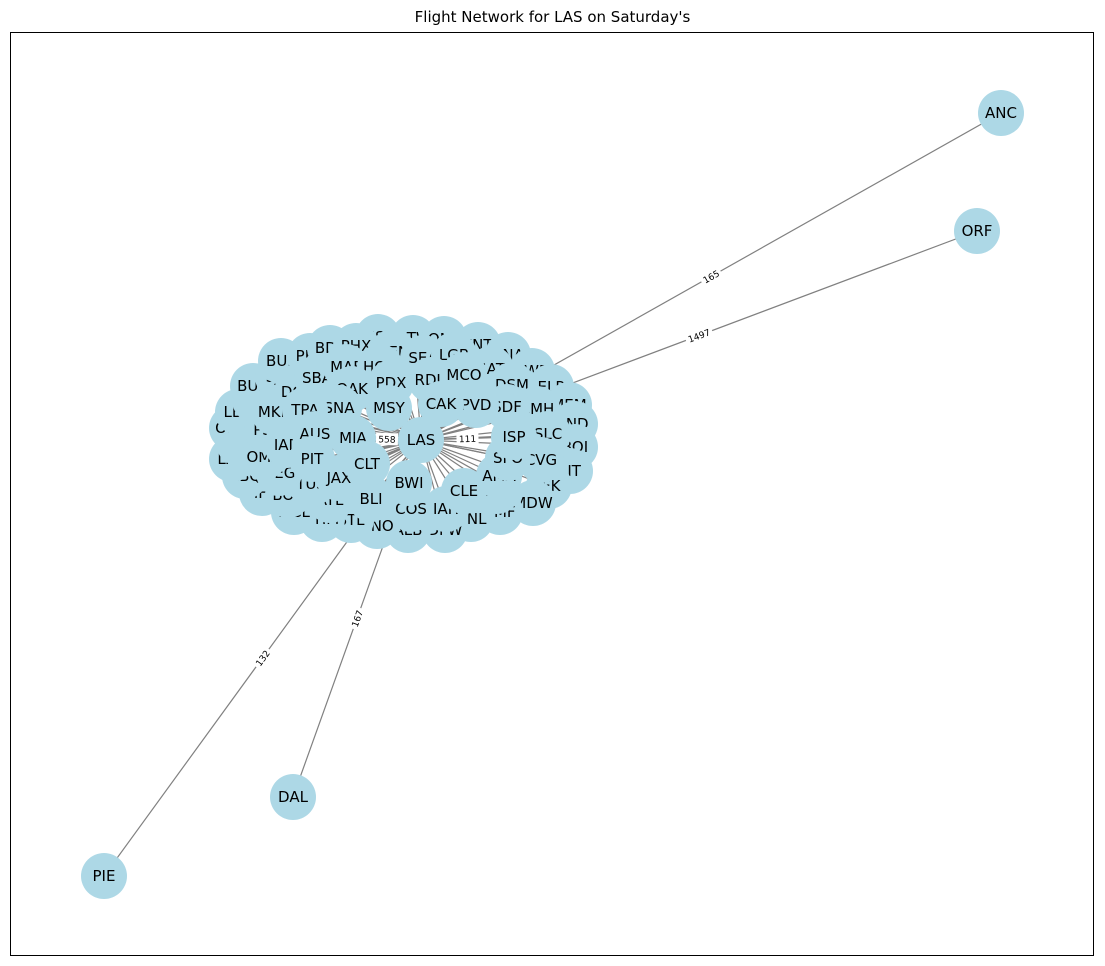 Image resolution: width=1105 pixels, height=966 pixels. I want to click on node-cle: CLE, so click(464, 491).